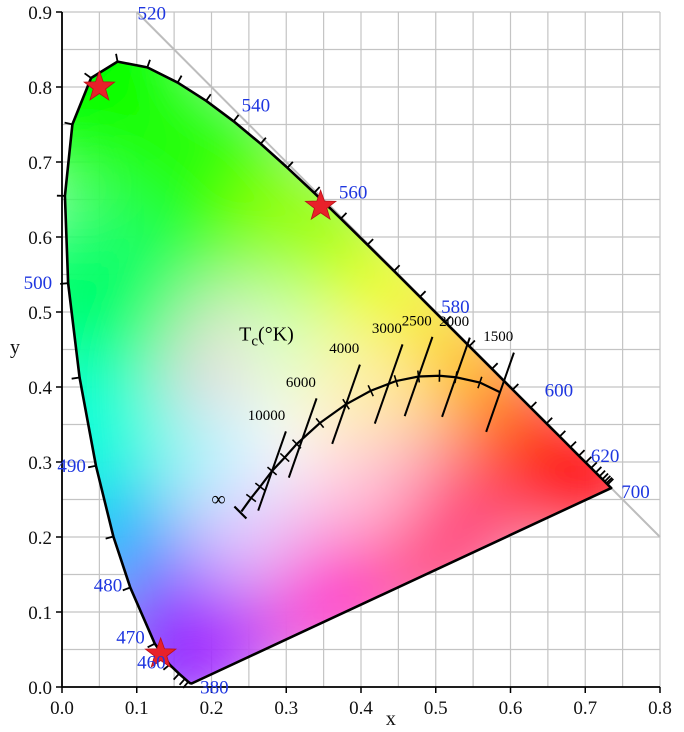 The width and height of the screenshot is (684, 732). I want to click on wavelength-label: 700, so click(635, 492).